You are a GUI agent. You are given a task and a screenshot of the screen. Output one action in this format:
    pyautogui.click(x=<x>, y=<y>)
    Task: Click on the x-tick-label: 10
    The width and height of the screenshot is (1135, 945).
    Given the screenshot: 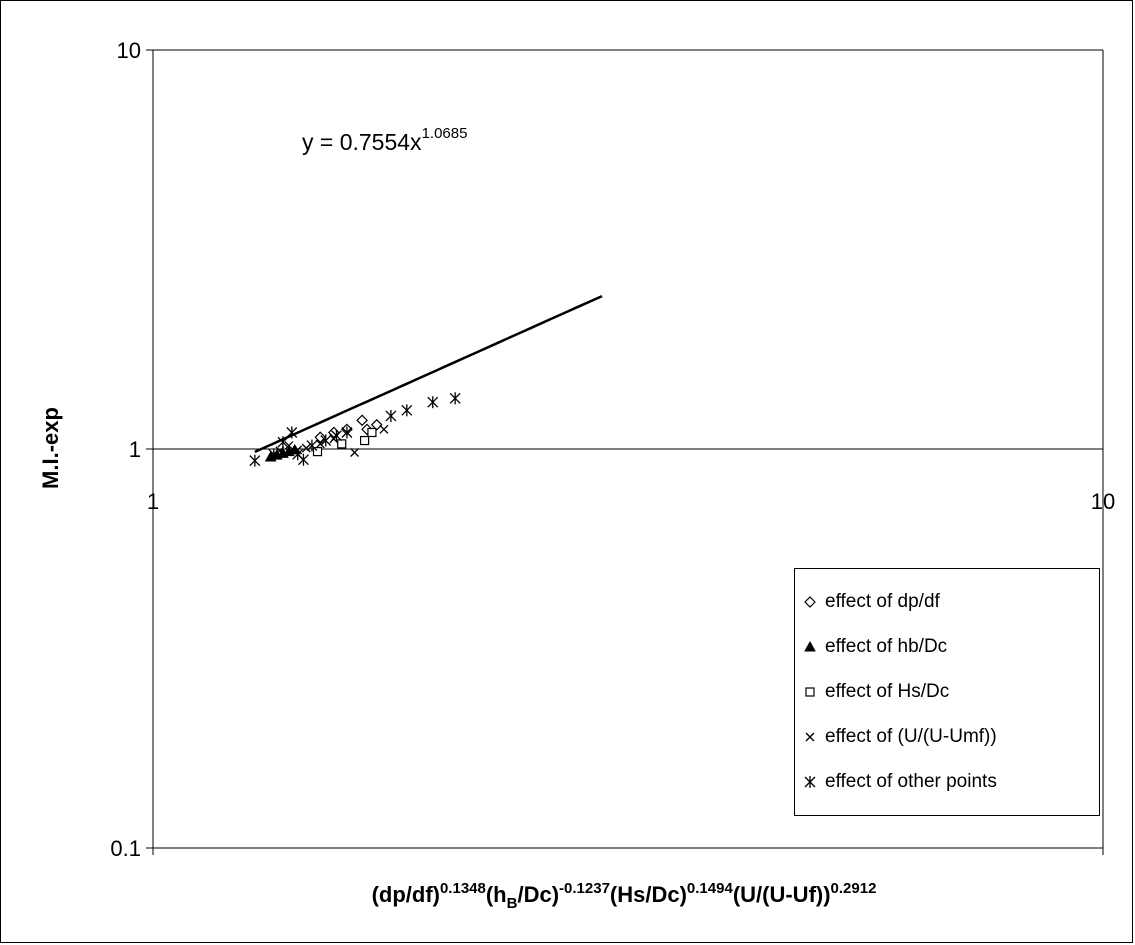 What is the action you would take?
    pyautogui.click(x=1103, y=501)
    